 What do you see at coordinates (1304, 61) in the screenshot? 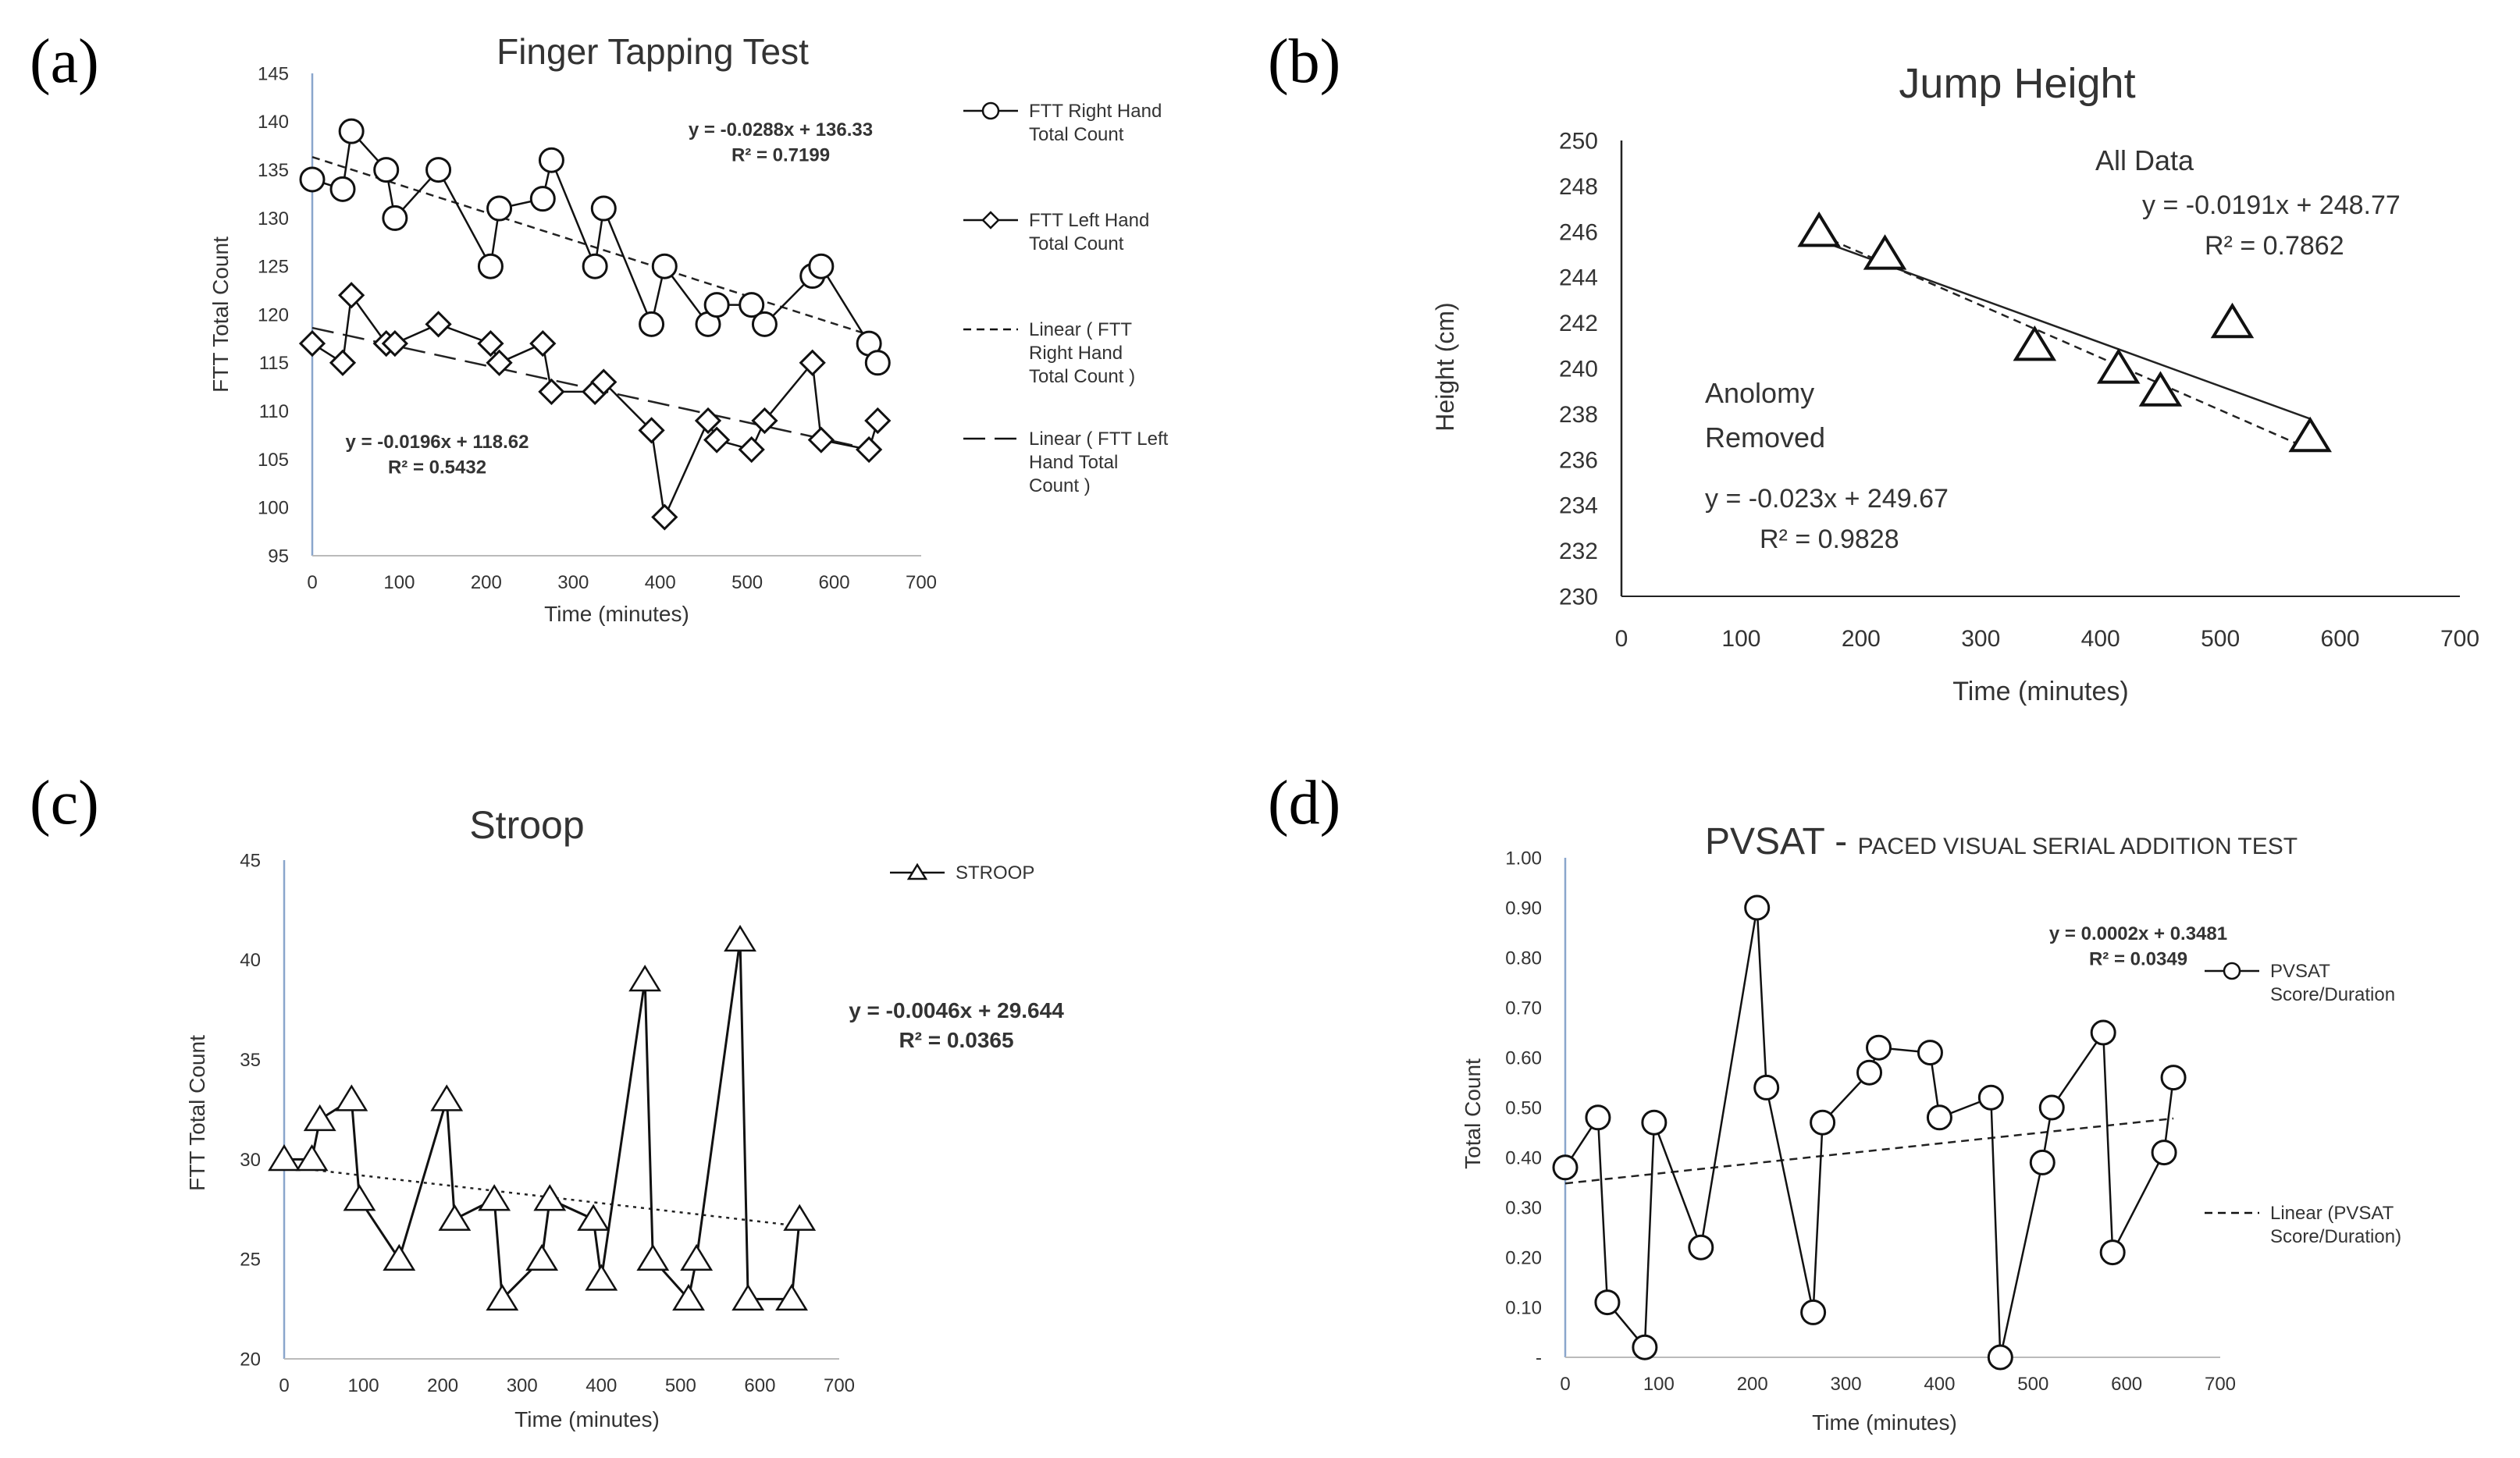
I see `panel-label-b: (b)` at bounding box center [1304, 61].